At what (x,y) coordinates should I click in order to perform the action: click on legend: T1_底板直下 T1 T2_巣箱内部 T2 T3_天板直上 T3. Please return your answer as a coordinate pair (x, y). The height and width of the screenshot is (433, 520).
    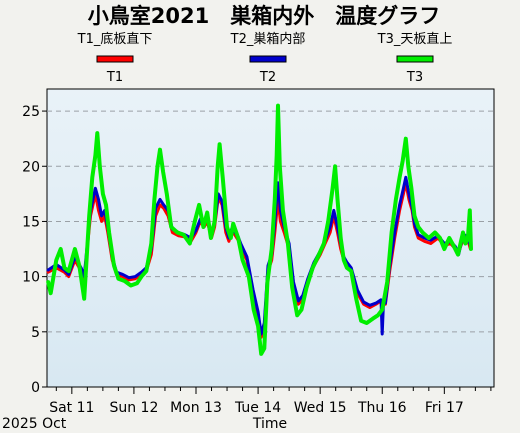
    Looking at the image, I should click on (265, 58).